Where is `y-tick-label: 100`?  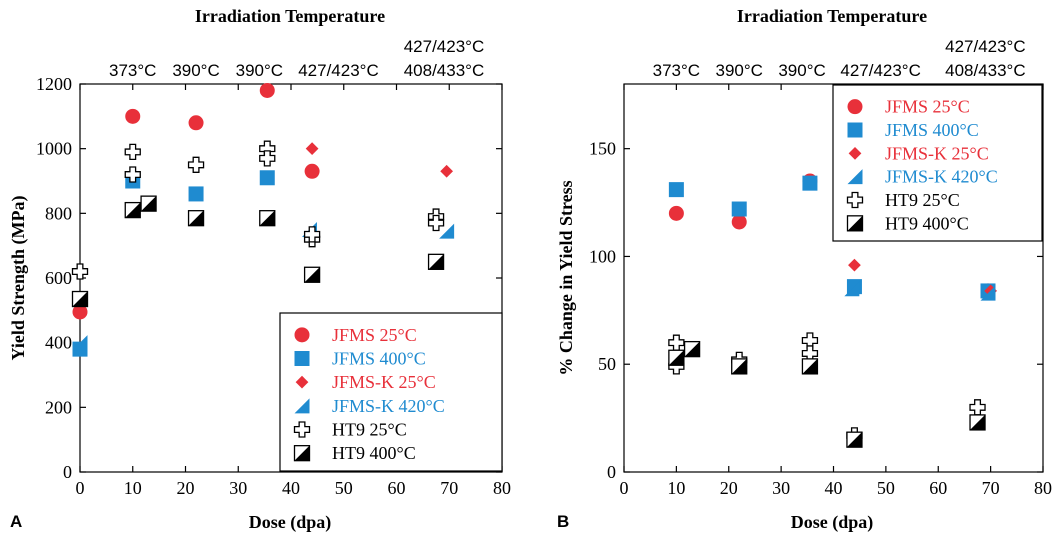
y-tick-label: 100 is located at coordinates (602, 256).